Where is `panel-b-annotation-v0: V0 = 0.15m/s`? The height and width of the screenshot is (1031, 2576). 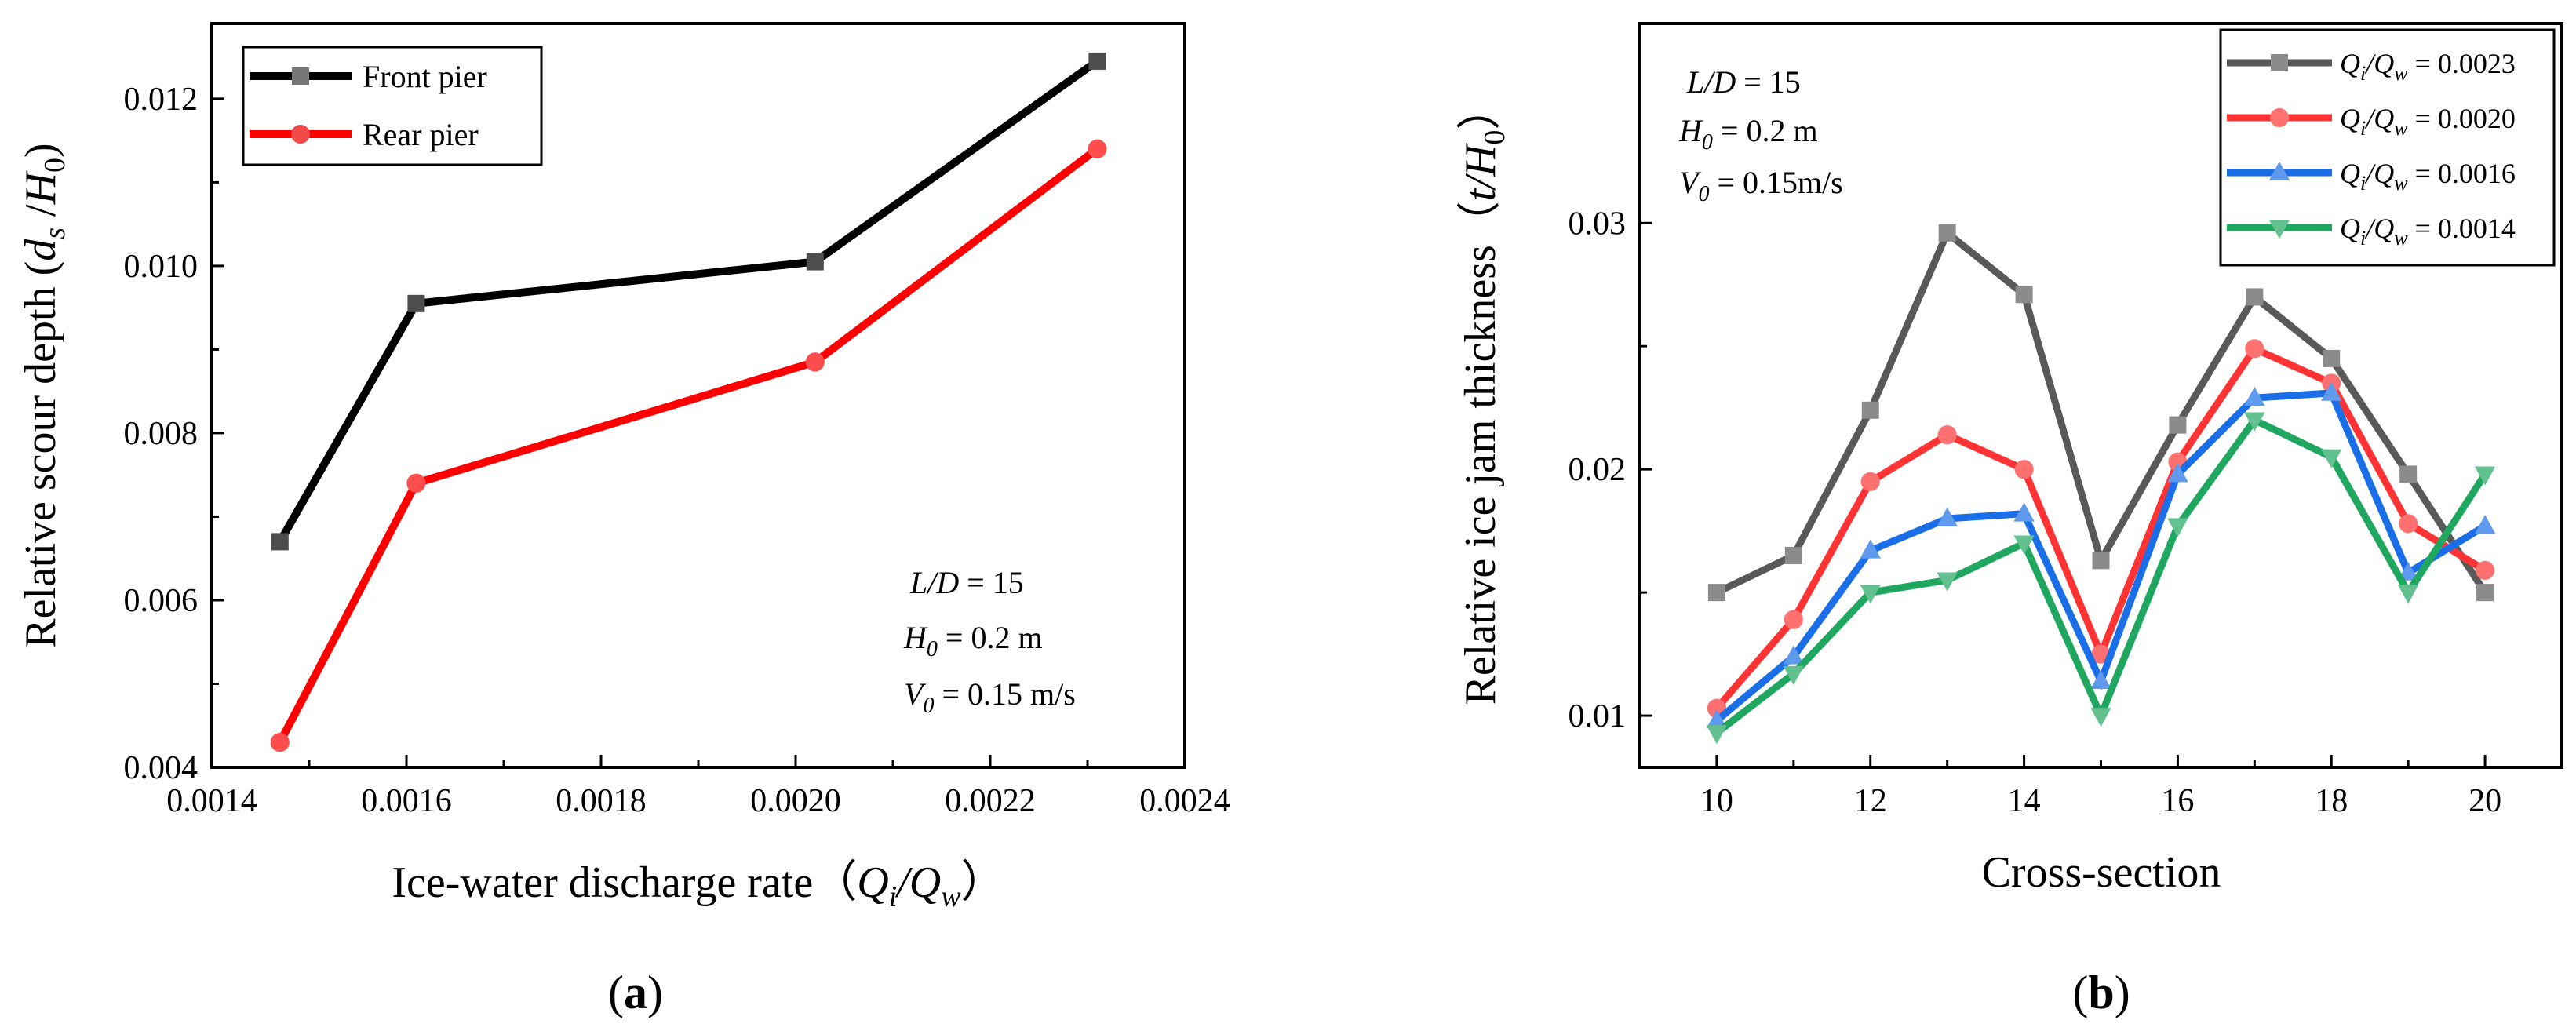 panel-b-annotation-v0: V0 = 0.15m/s is located at coordinates (1761, 186).